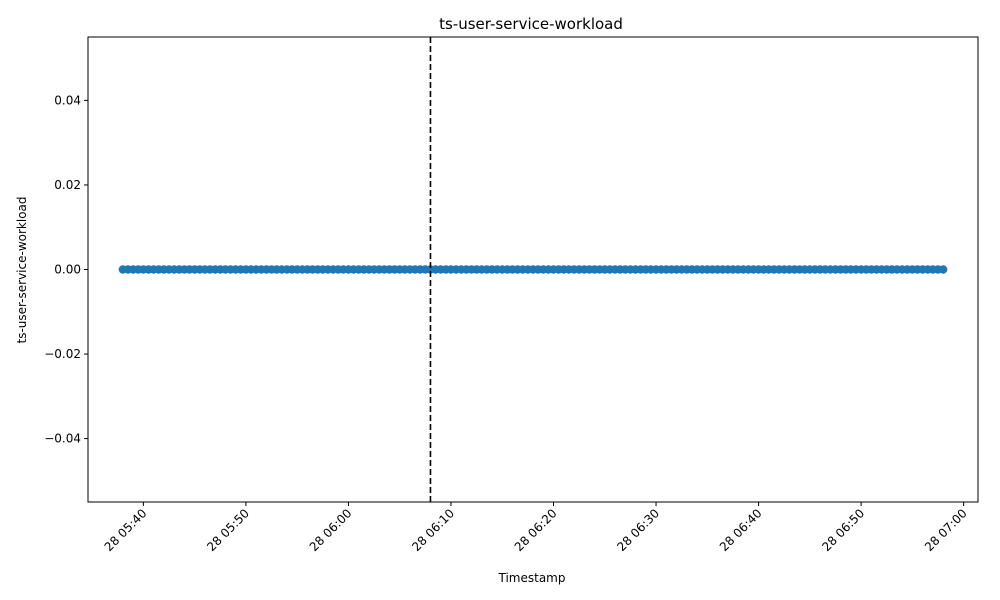  What do you see at coordinates (843, 530) in the screenshot?
I see `x-tick-label: 28 06:50` at bounding box center [843, 530].